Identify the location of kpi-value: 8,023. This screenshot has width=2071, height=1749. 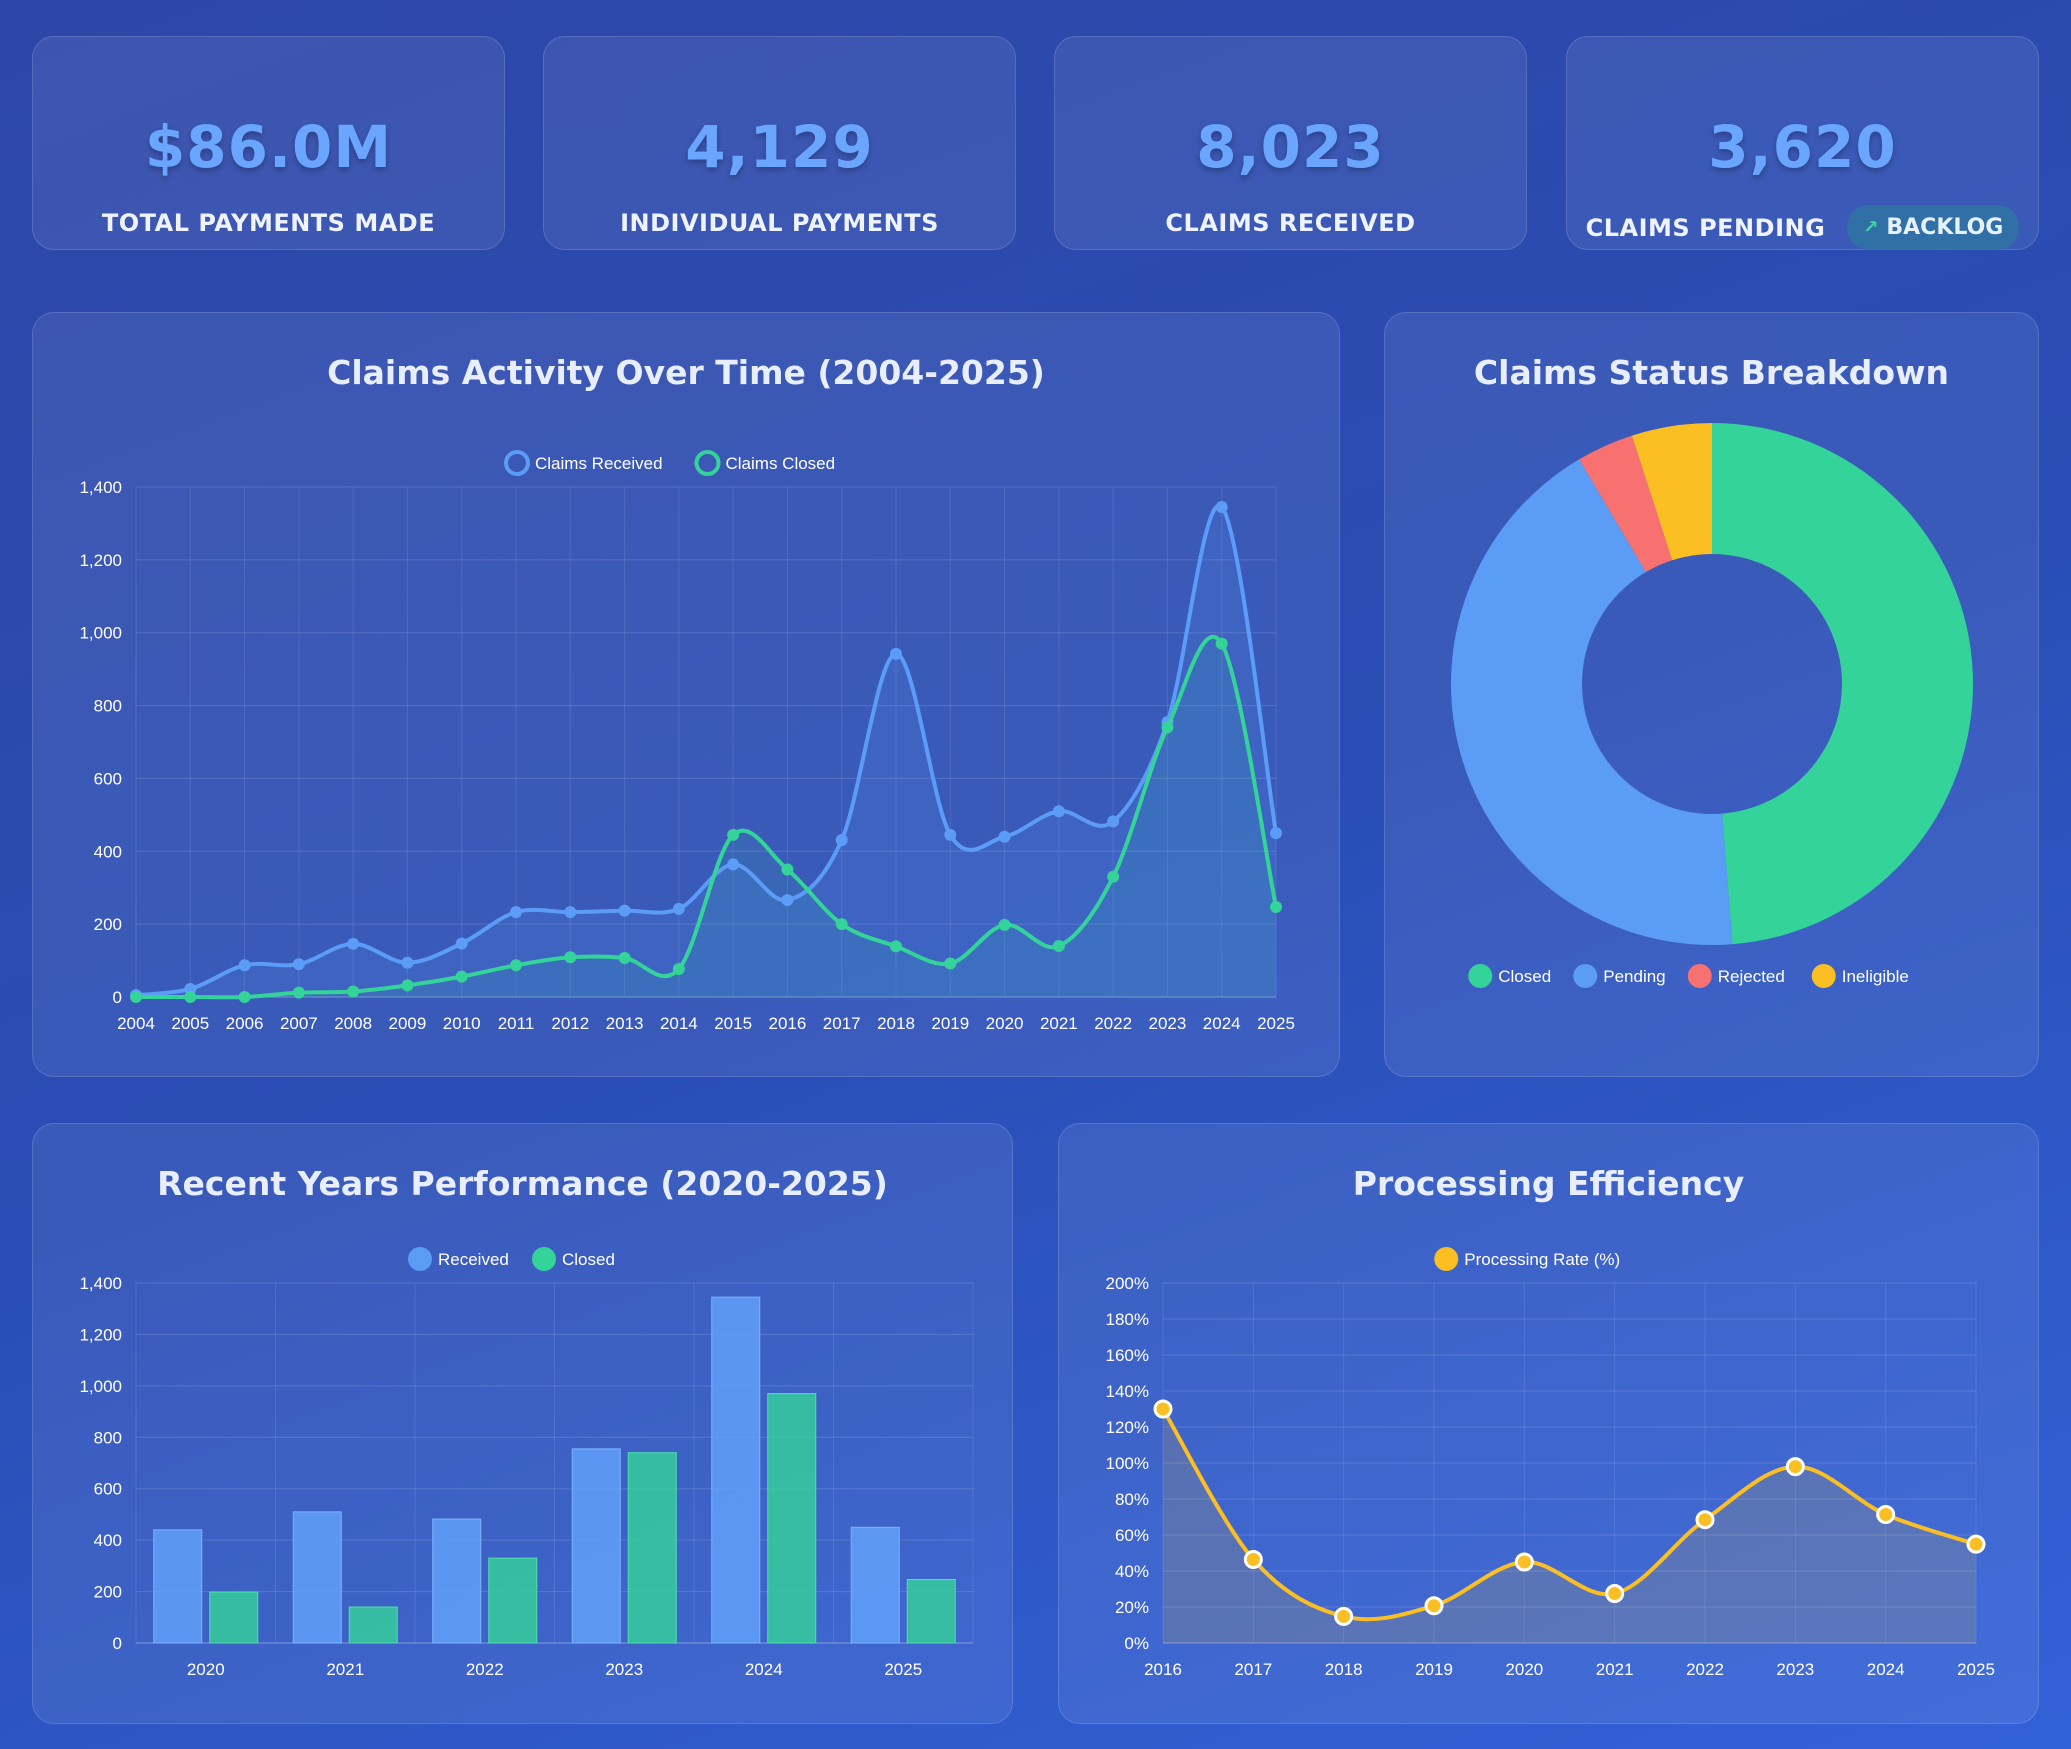
(1290, 147).